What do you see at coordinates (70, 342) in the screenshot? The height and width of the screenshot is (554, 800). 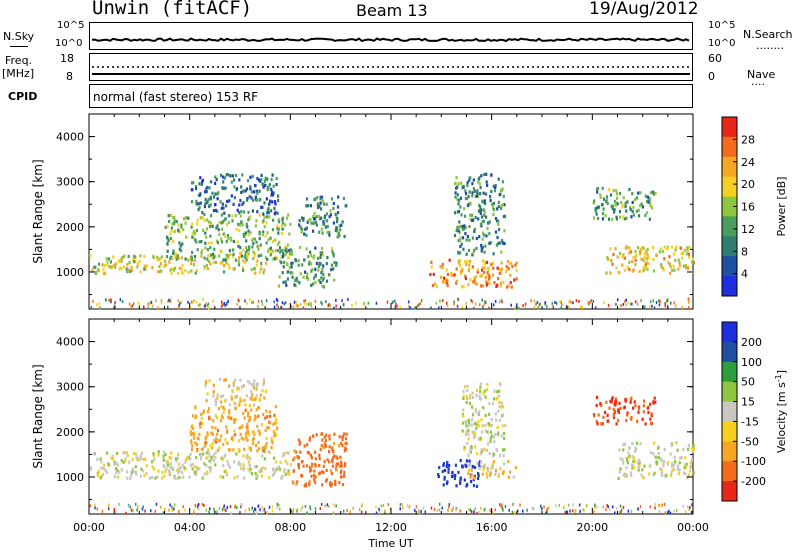 I see `y-tick-label: 4000` at bounding box center [70, 342].